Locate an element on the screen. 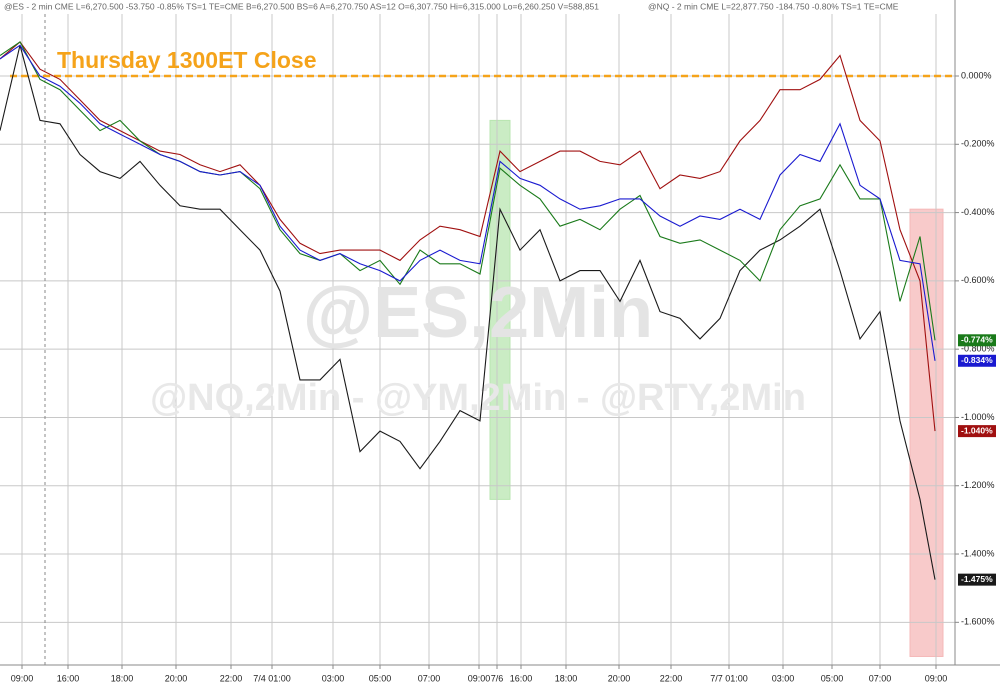  y-tick-label: -0.400% is located at coordinates (978, 212).